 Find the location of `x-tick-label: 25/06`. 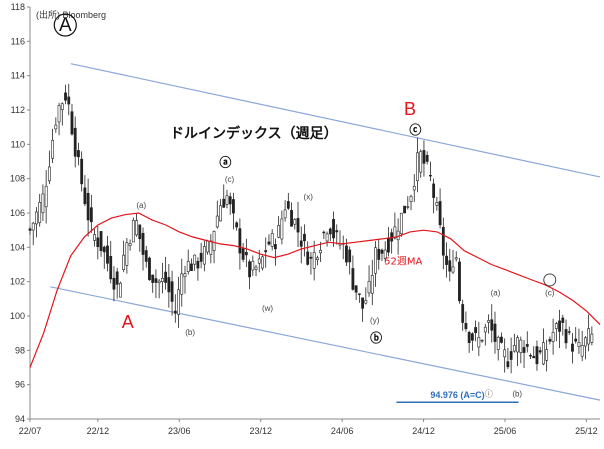

x-tick-label: 25/06 is located at coordinates (505, 431).